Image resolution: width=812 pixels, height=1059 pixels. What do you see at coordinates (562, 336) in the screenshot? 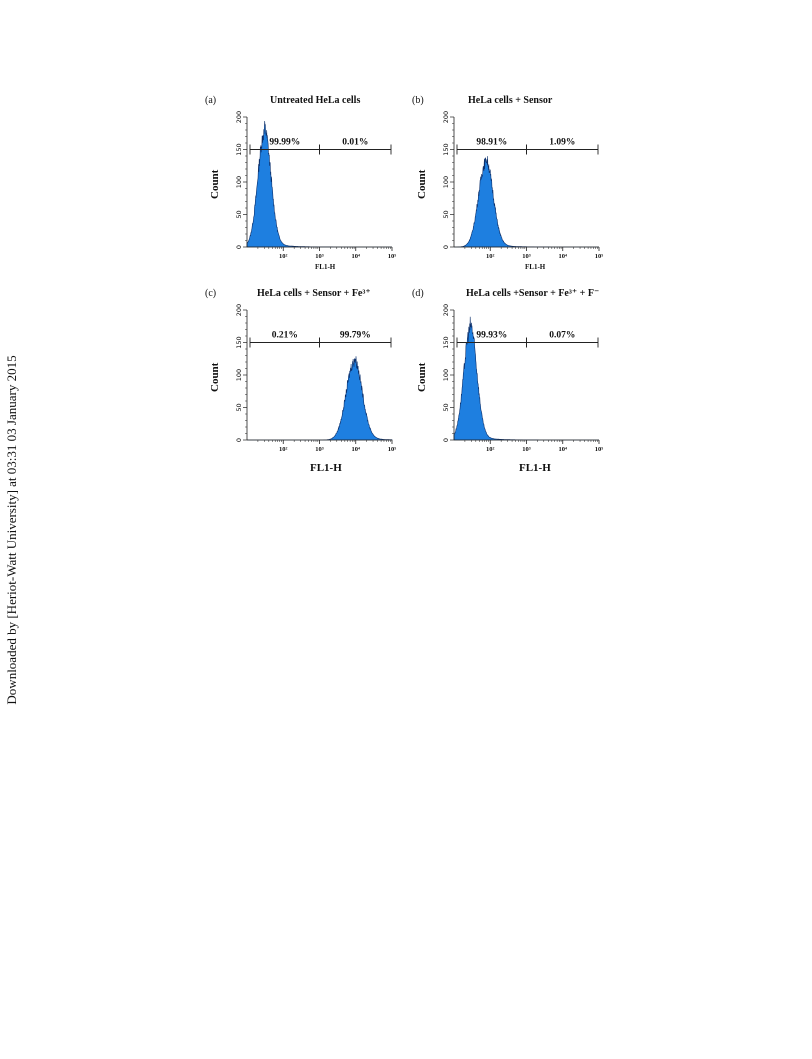
I see `gate-percent-label: 0.07%` at bounding box center [562, 336].